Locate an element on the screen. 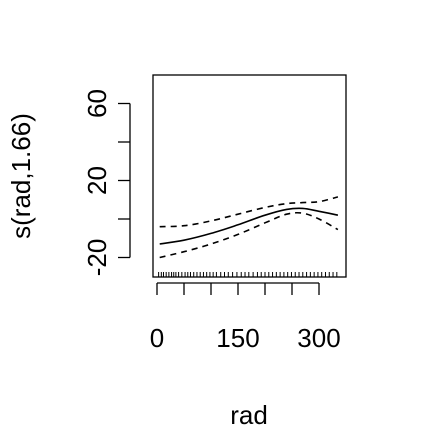  y-tick-label: 60 is located at coordinates (97, 103).